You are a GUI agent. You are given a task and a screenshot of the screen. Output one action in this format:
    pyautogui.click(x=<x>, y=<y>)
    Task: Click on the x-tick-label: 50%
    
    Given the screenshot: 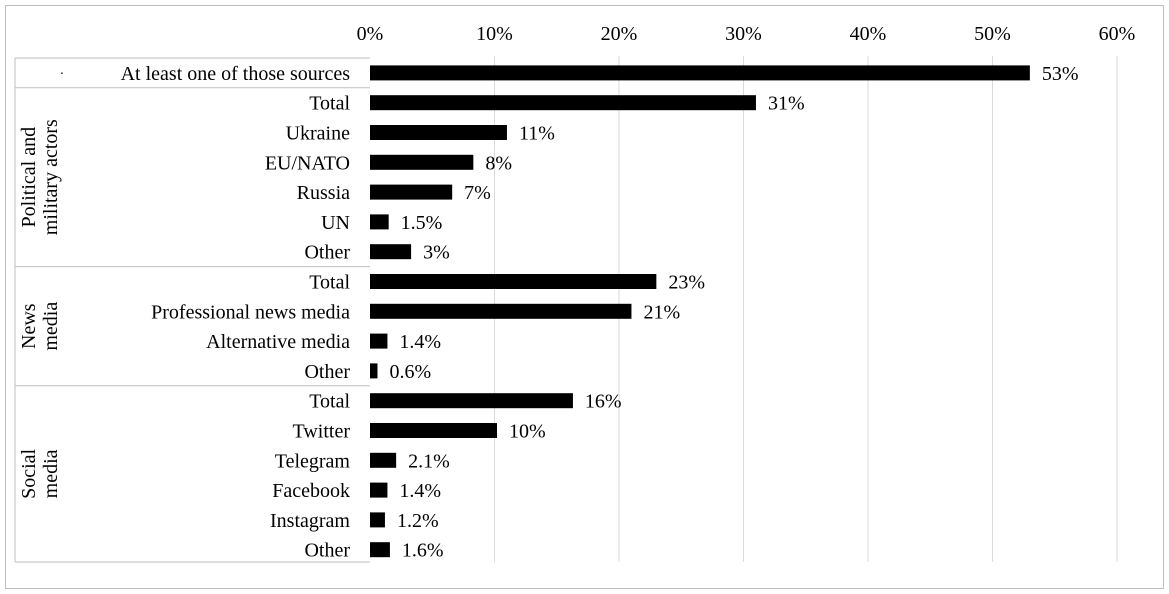 What is the action you would take?
    pyautogui.click(x=992, y=34)
    